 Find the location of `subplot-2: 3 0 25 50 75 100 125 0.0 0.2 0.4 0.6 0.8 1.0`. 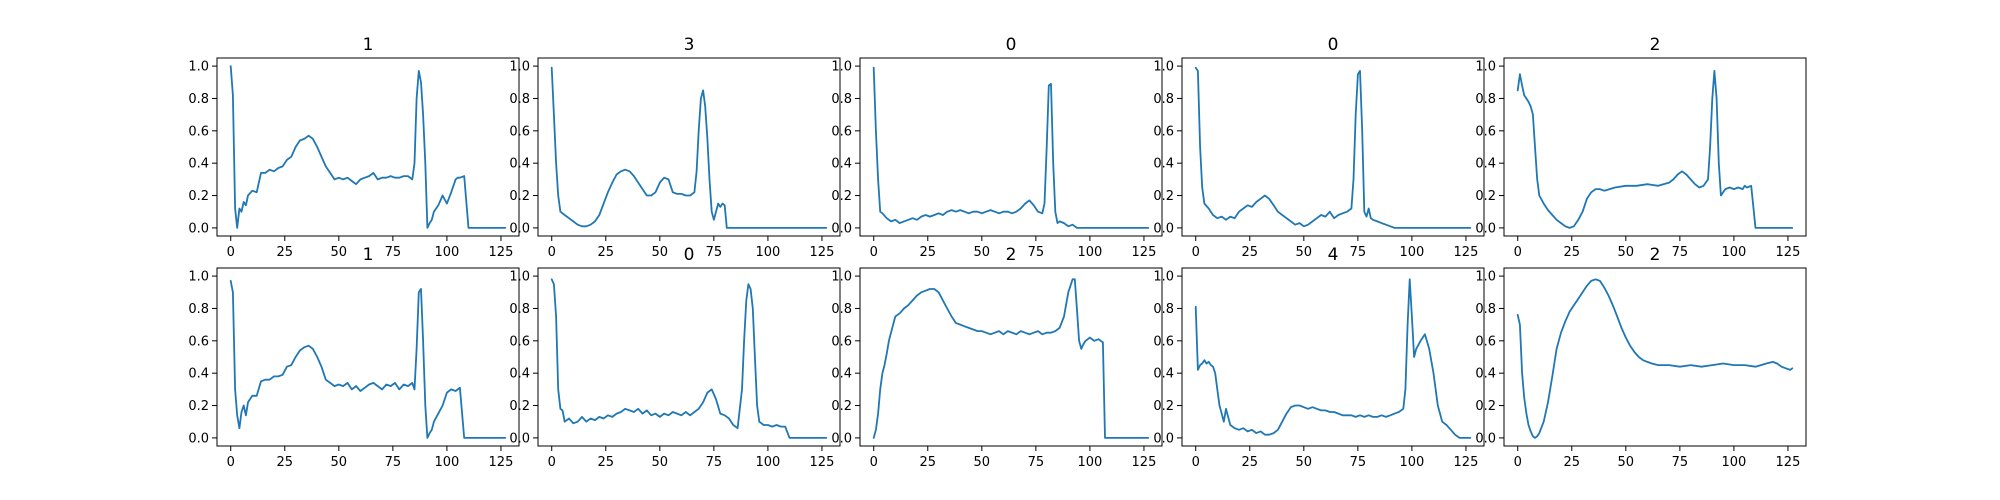

subplot-2: 3 0 25 50 75 100 125 0.0 0.2 0.4 0.6 0.8 1.0 is located at coordinates (675, 147).